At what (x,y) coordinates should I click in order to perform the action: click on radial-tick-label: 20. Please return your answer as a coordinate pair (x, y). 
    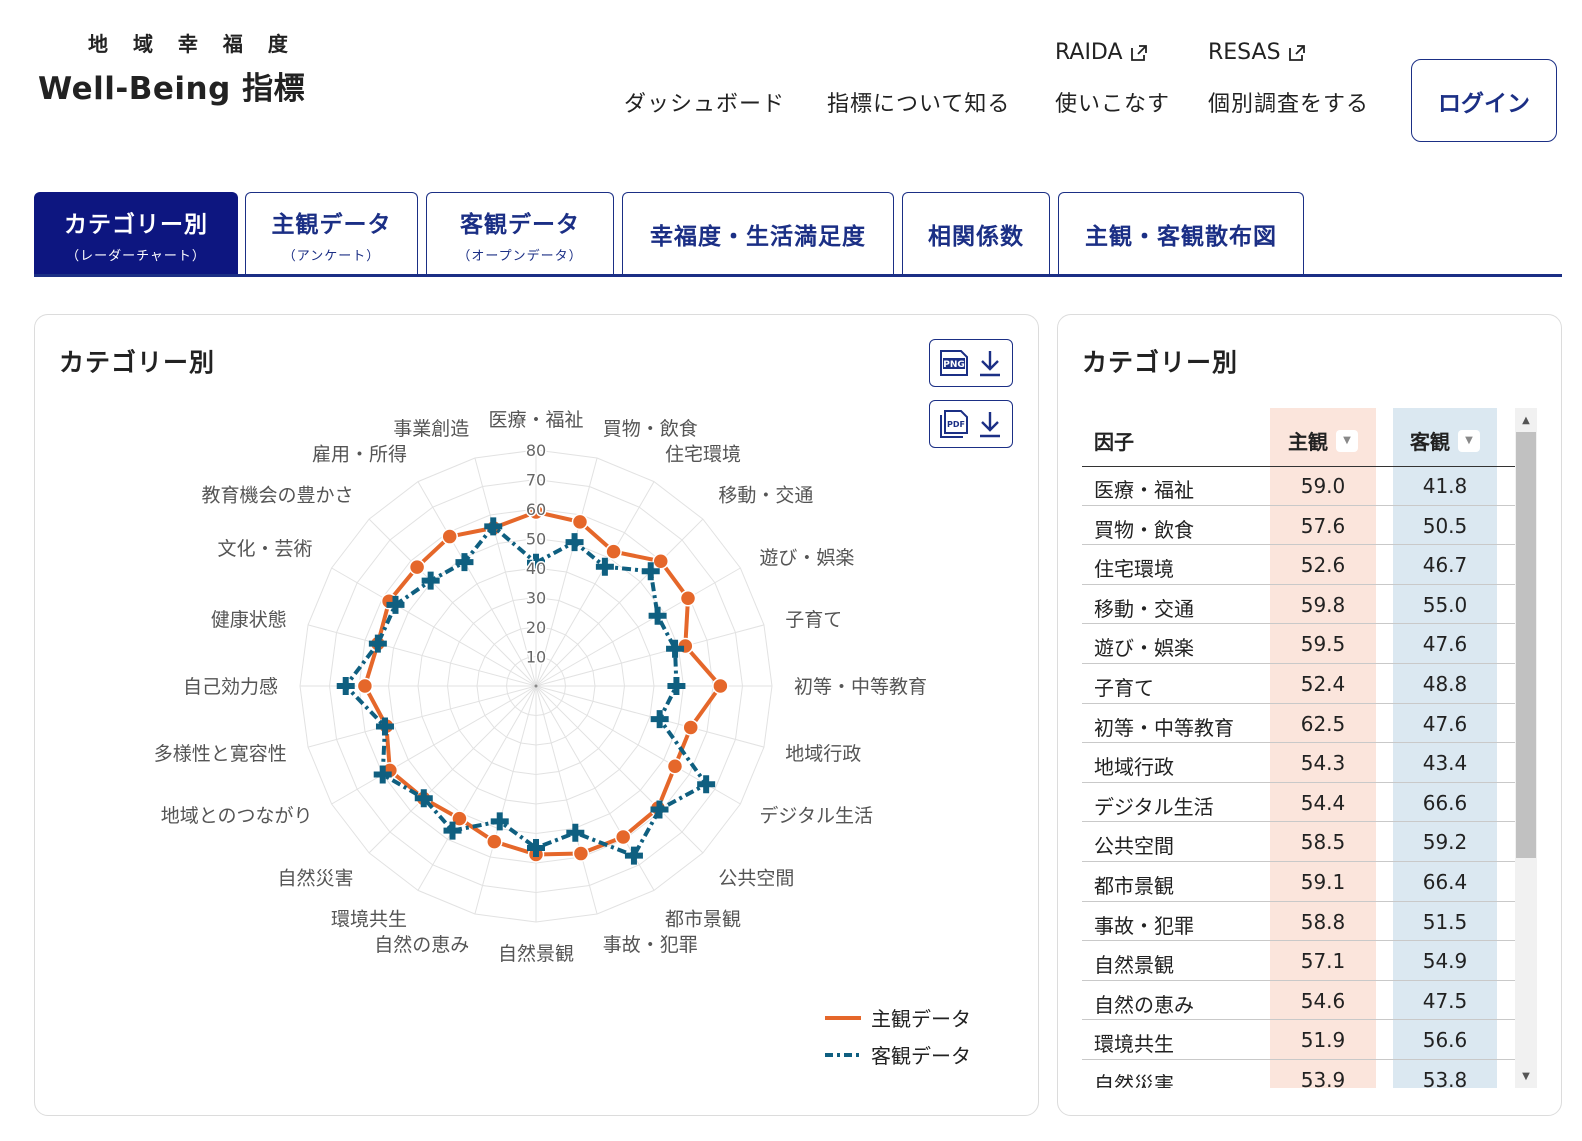
    Looking at the image, I should click on (536, 627).